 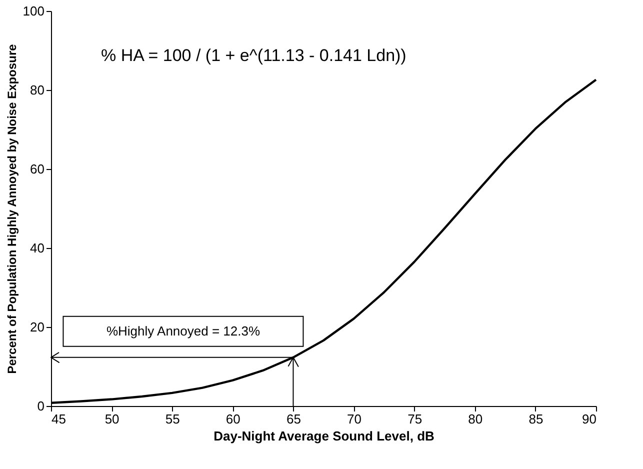 What do you see at coordinates (536, 419) in the screenshot?
I see `x-tick-label: 85` at bounding box center [536, 419].